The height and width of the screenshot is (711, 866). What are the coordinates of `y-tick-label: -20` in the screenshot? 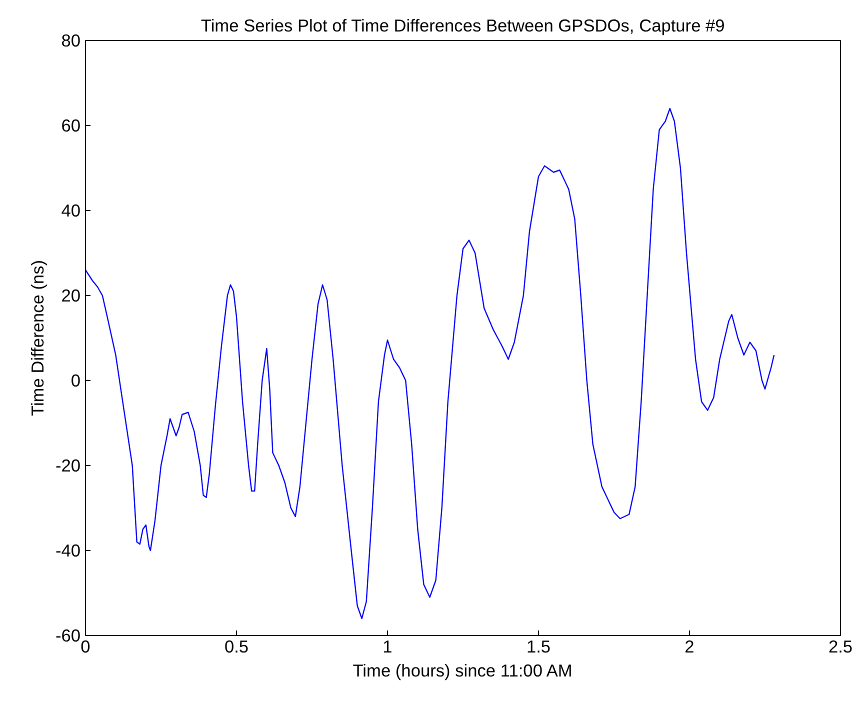 It's located at (67, 466).